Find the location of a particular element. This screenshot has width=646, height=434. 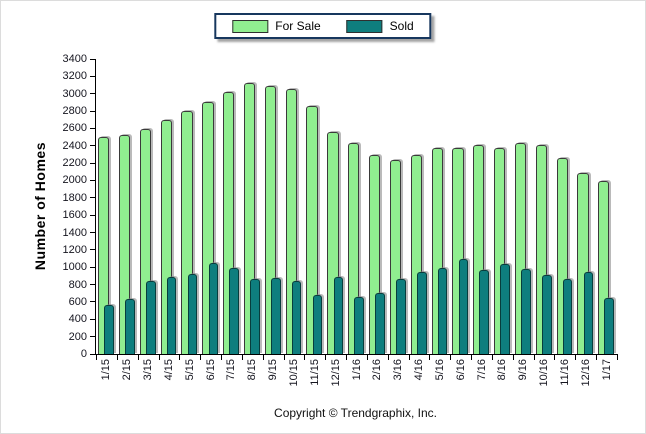

y-tick-label: 0 is located at coordinates (83, 354).